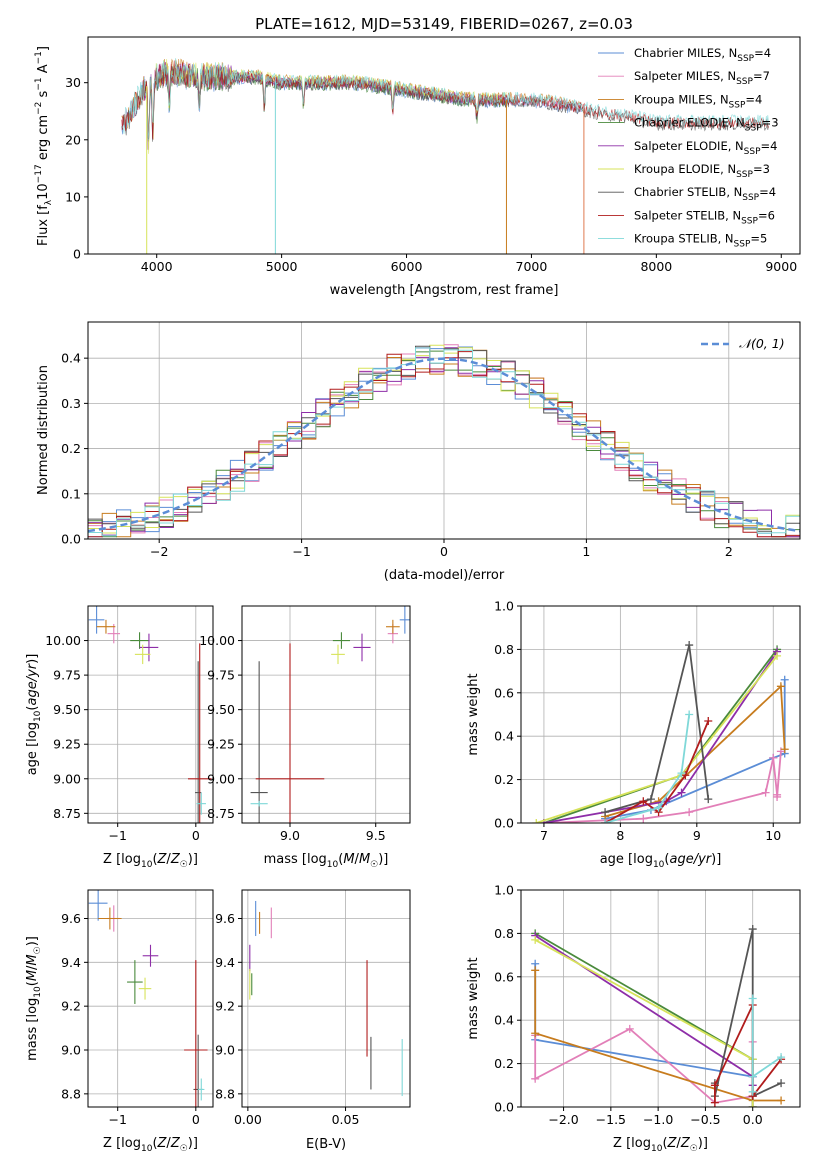 The image size is (819, 1170). What do you see at coordinates (73, 82) in the screenshot?
I see `y-tick-label: 30` at bounding box center [73, 82].